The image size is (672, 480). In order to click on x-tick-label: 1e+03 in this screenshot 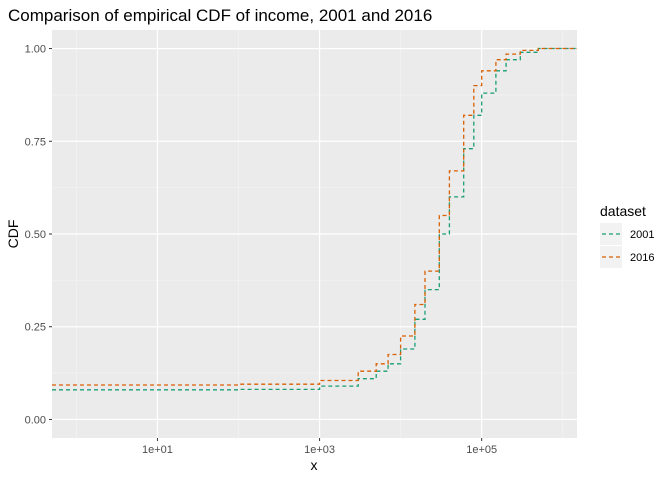, I will do `click(319, 450)`.